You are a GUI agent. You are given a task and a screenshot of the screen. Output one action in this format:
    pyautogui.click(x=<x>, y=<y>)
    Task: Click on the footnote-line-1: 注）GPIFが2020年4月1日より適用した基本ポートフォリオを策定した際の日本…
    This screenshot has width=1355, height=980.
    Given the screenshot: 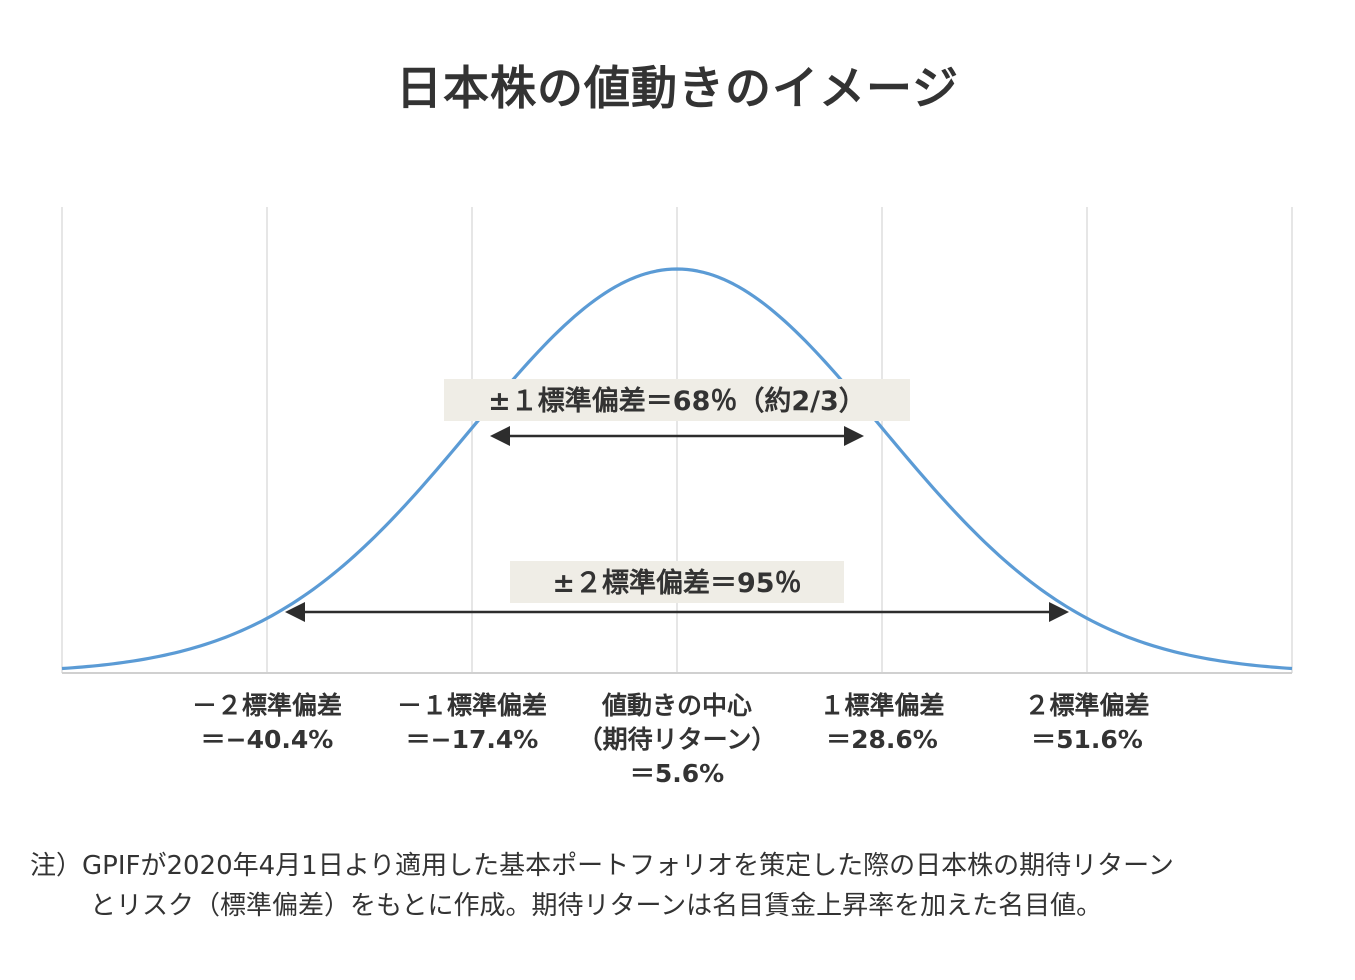 What is the action you would take?
    pyautogui.click(x=602, y=866)
    